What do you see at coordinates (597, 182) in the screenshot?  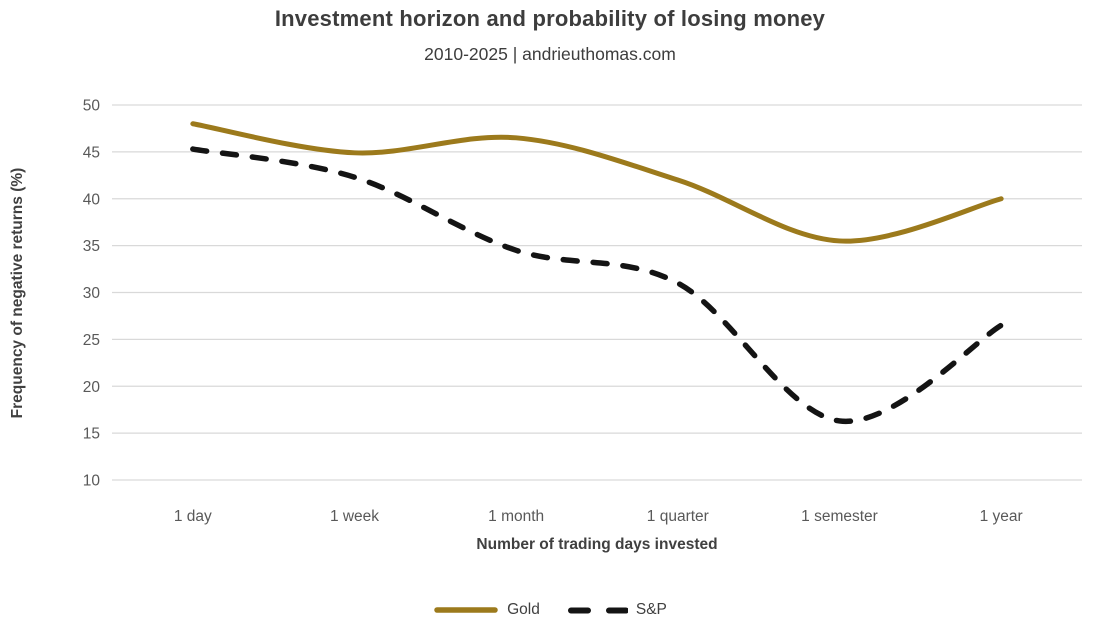 I see `series-line-gold` at bounding box center [597, 182].